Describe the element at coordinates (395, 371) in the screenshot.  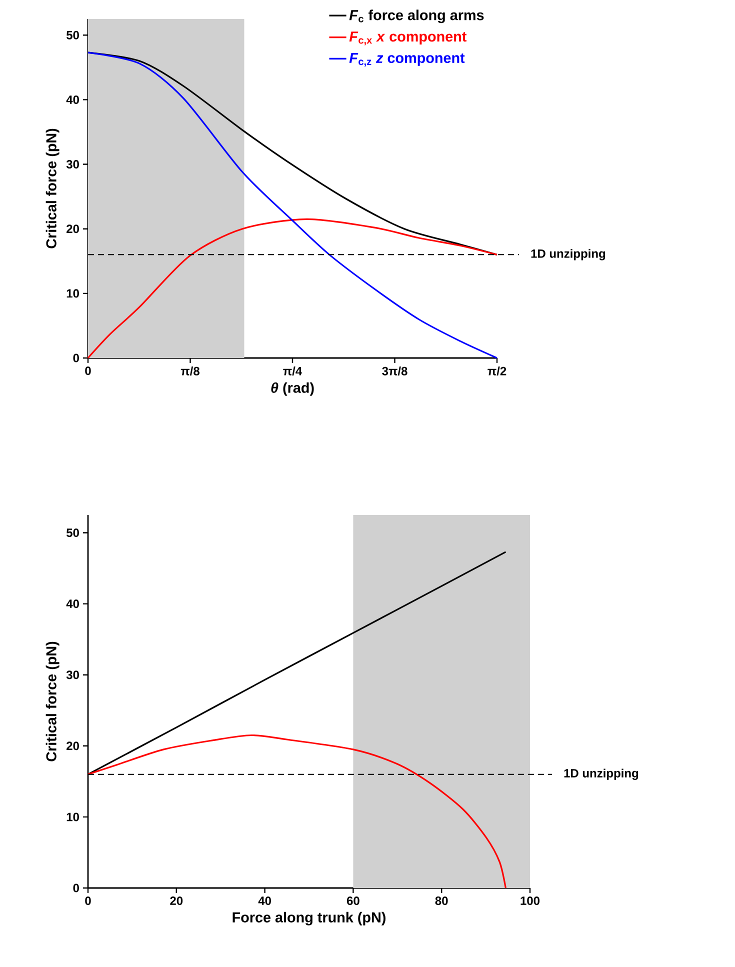
I see `x-tick-label: 3π/8` at that location.